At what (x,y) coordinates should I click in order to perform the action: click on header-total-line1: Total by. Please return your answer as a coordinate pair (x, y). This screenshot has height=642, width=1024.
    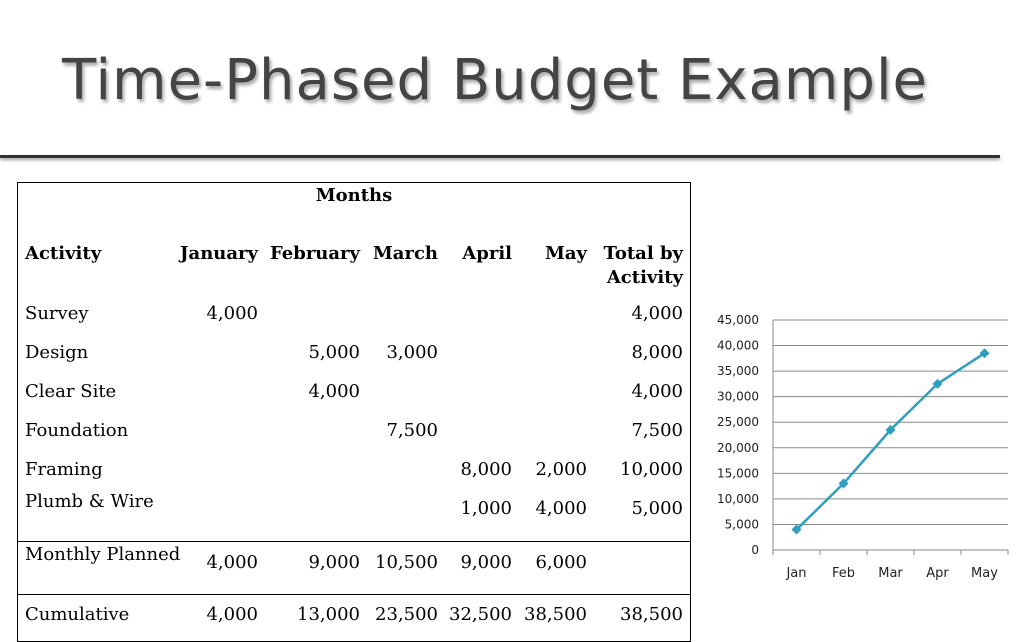
    Looking at the image, I should click on (643, 253).